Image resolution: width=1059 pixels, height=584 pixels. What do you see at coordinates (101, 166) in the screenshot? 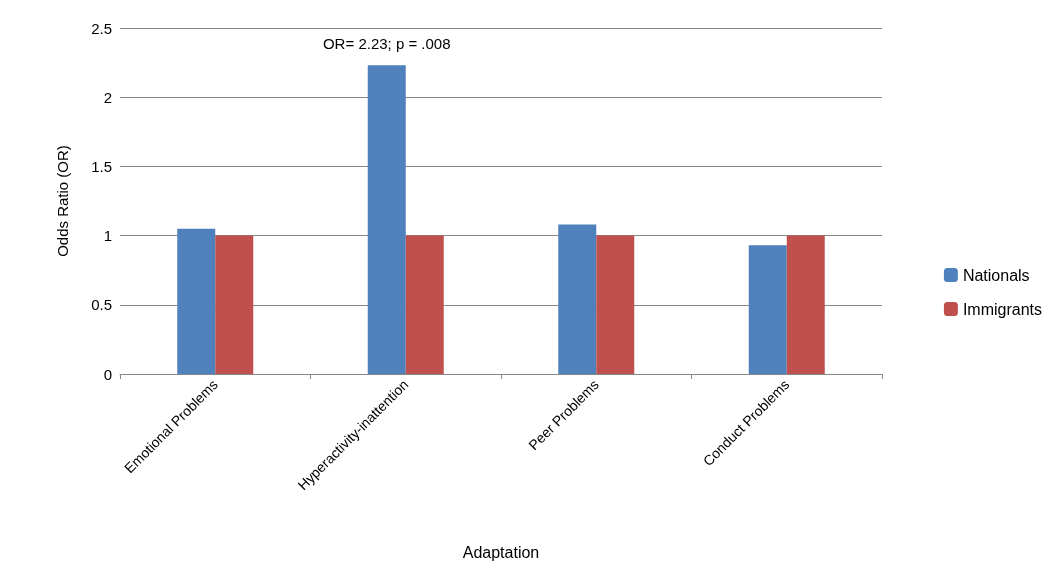
I see `y-tick-label: 1.5` at bounding box center [101, 166].